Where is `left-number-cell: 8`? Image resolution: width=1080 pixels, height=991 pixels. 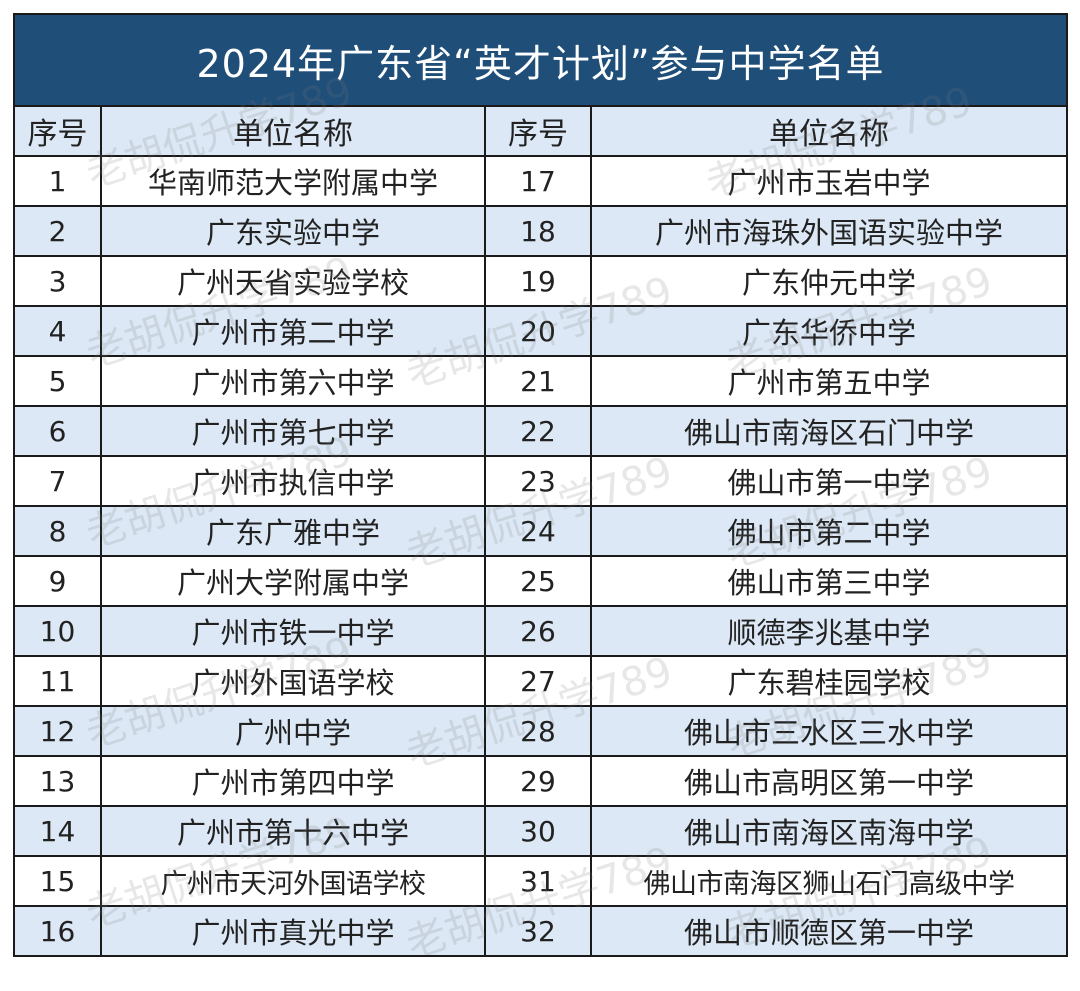 left-number-cell: 8 is located at coordinates (57, 531).